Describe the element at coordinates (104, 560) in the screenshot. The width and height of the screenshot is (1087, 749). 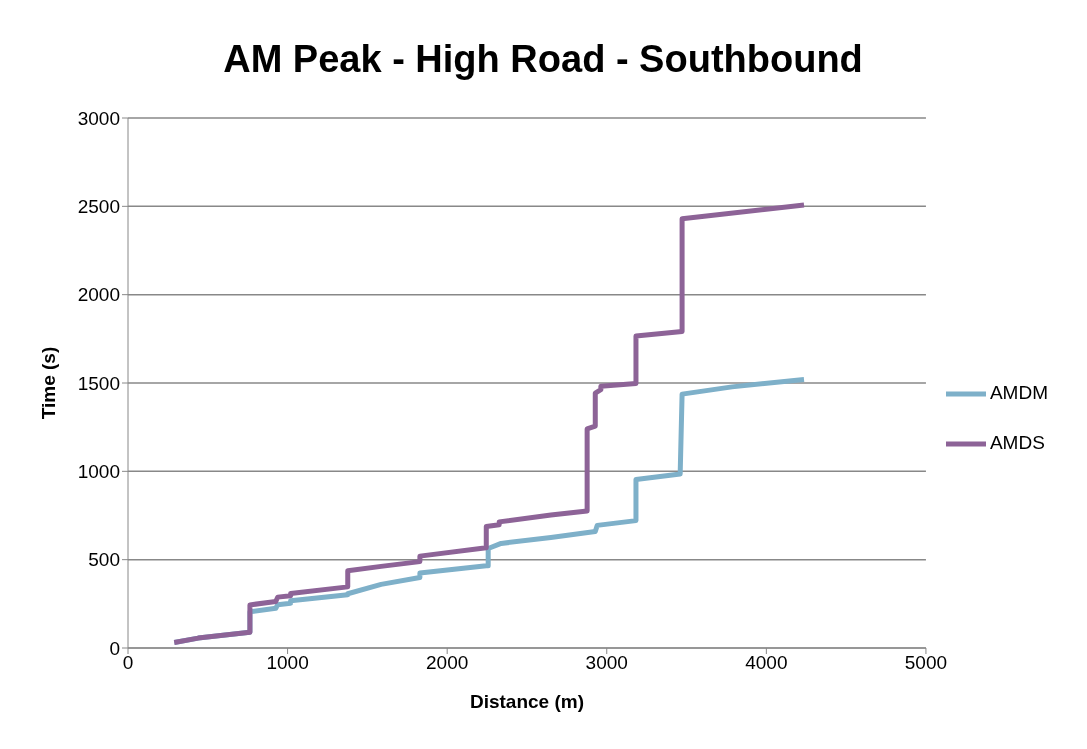
I see `y-tick-label: 500` at that location.